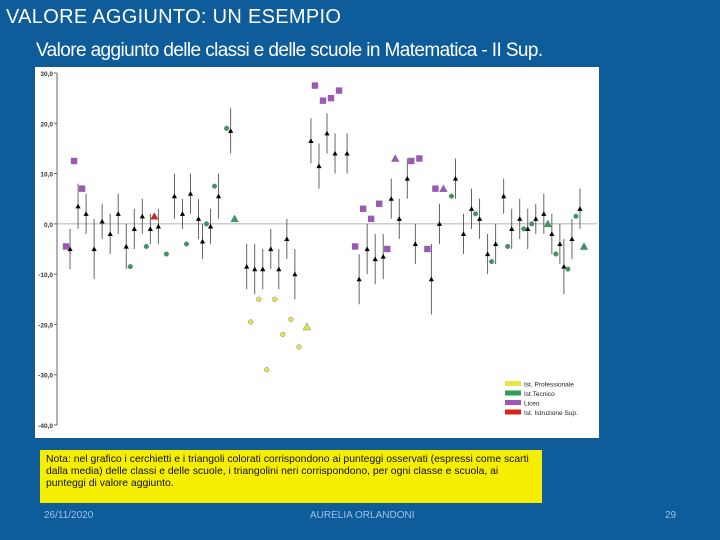 The image size is (720, 540). Describe the element at coordinates (551, 413) in the screenshot. I see `legend-label: Ist. Istruzione Sup.` at that location.